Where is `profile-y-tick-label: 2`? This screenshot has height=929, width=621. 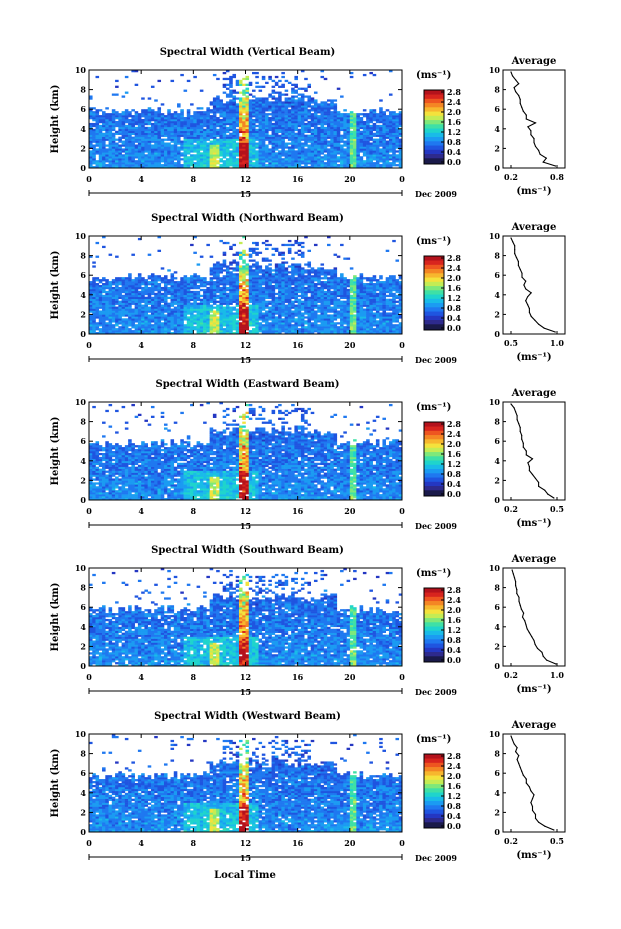 profile-y-tick-label: 2 is located at coordinates (497, 480).